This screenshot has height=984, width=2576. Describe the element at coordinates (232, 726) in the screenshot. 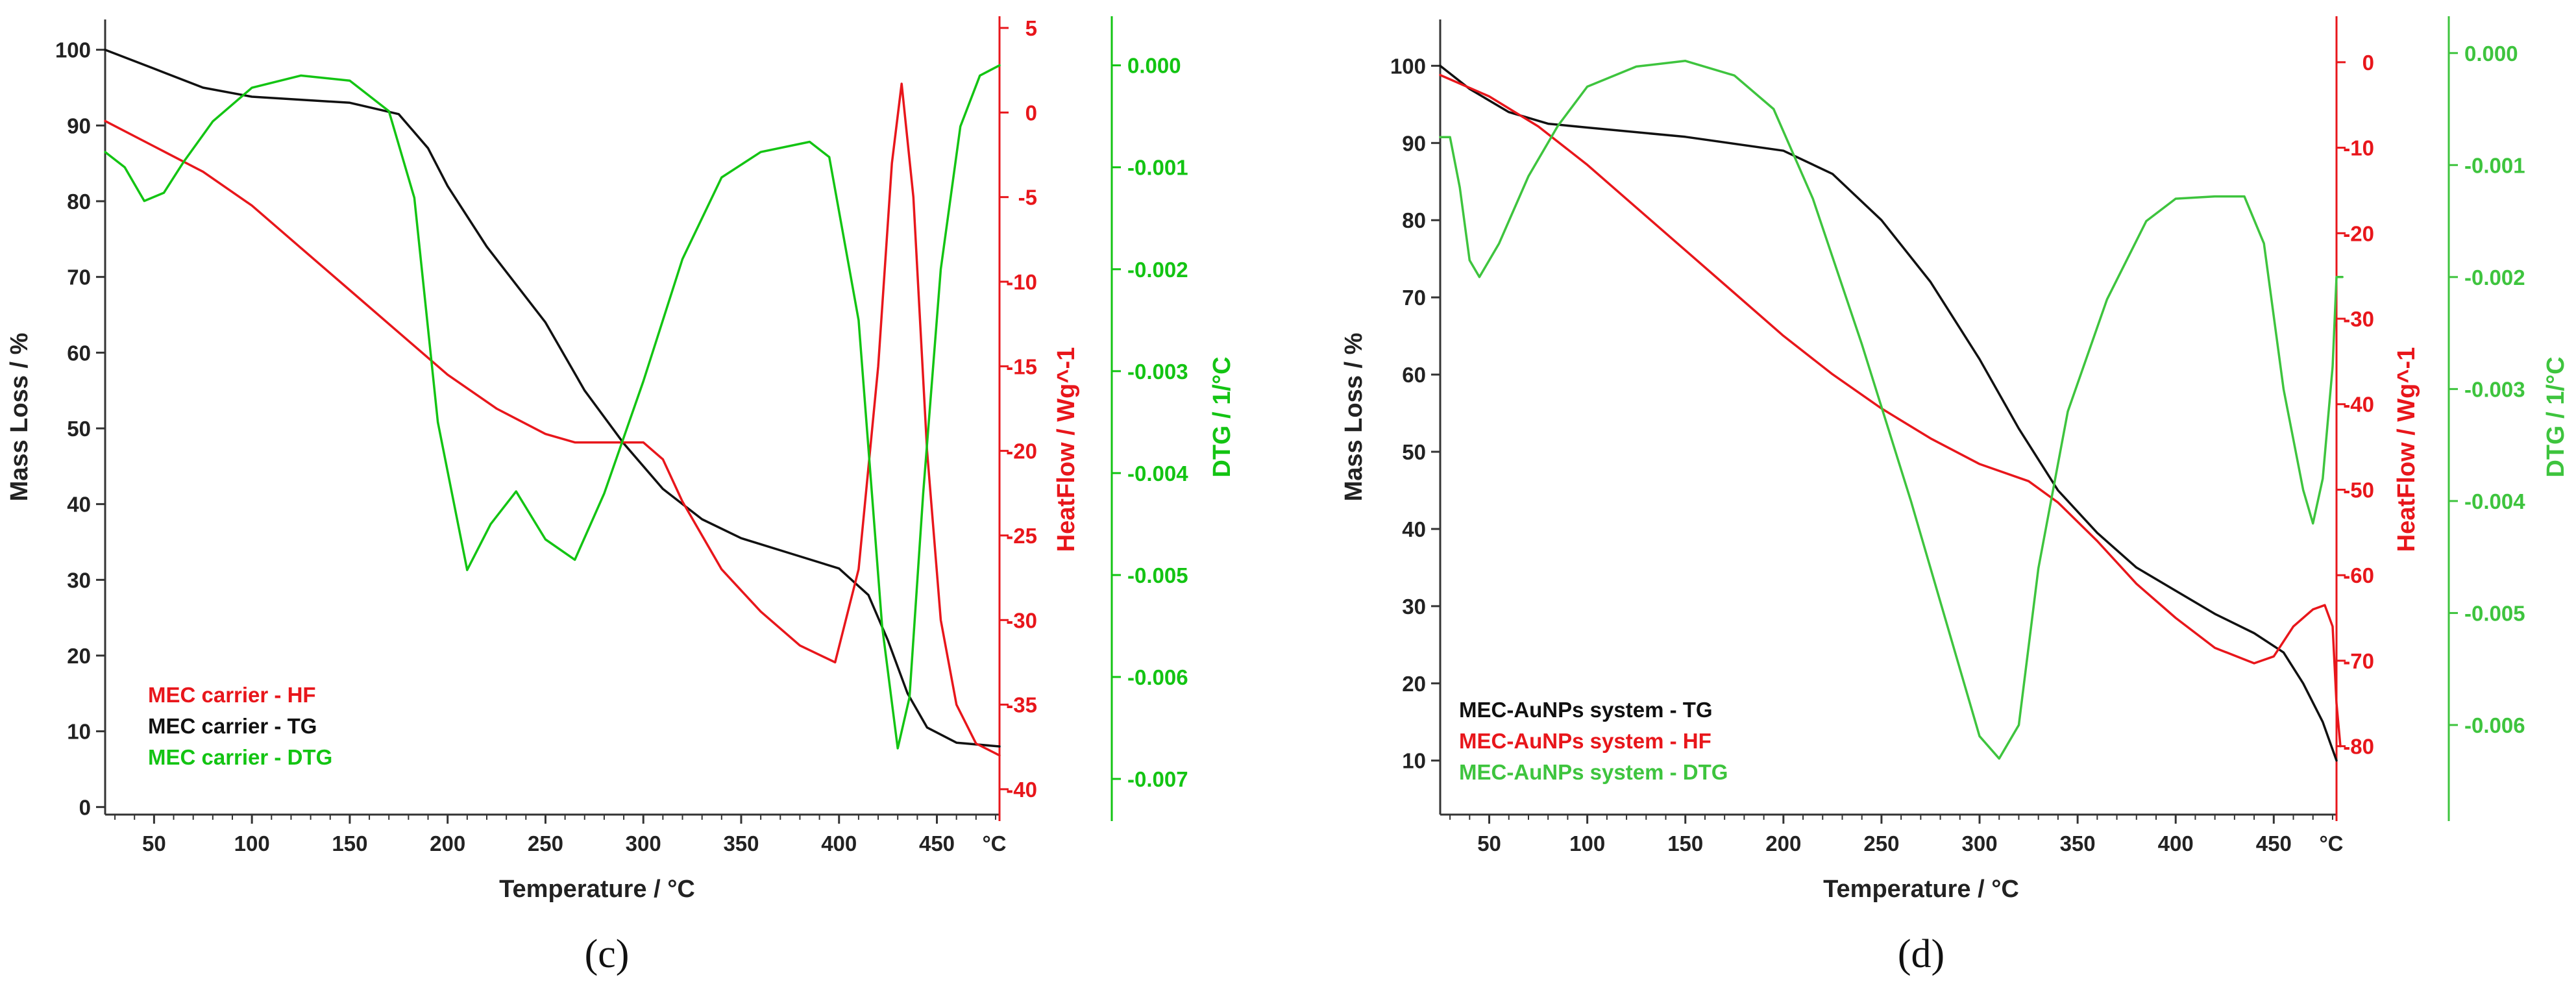

I see `legend-entry: MEC carrier - TG` at that location.